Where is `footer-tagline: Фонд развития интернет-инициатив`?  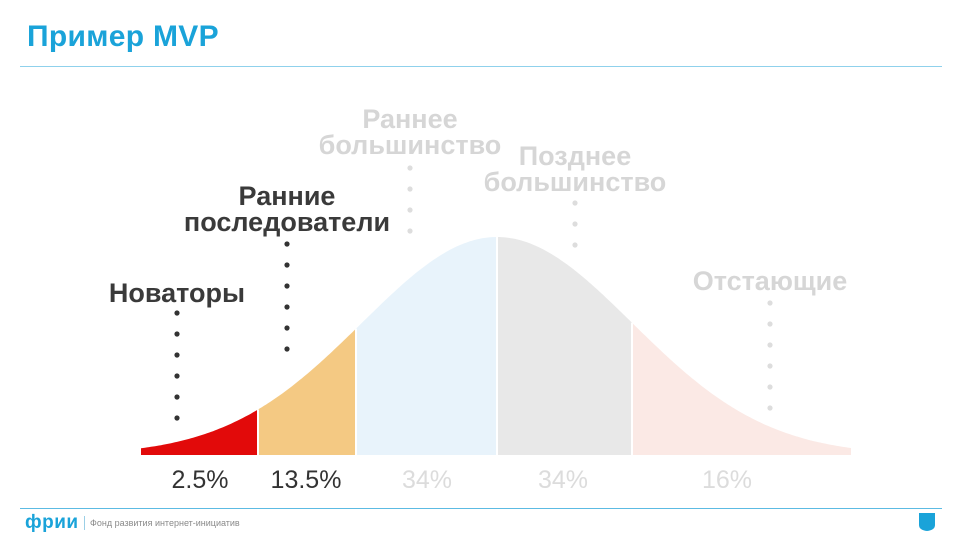
footer-tagline: Фонд развития интернет-инициатив is located at coordinates (165, 523).